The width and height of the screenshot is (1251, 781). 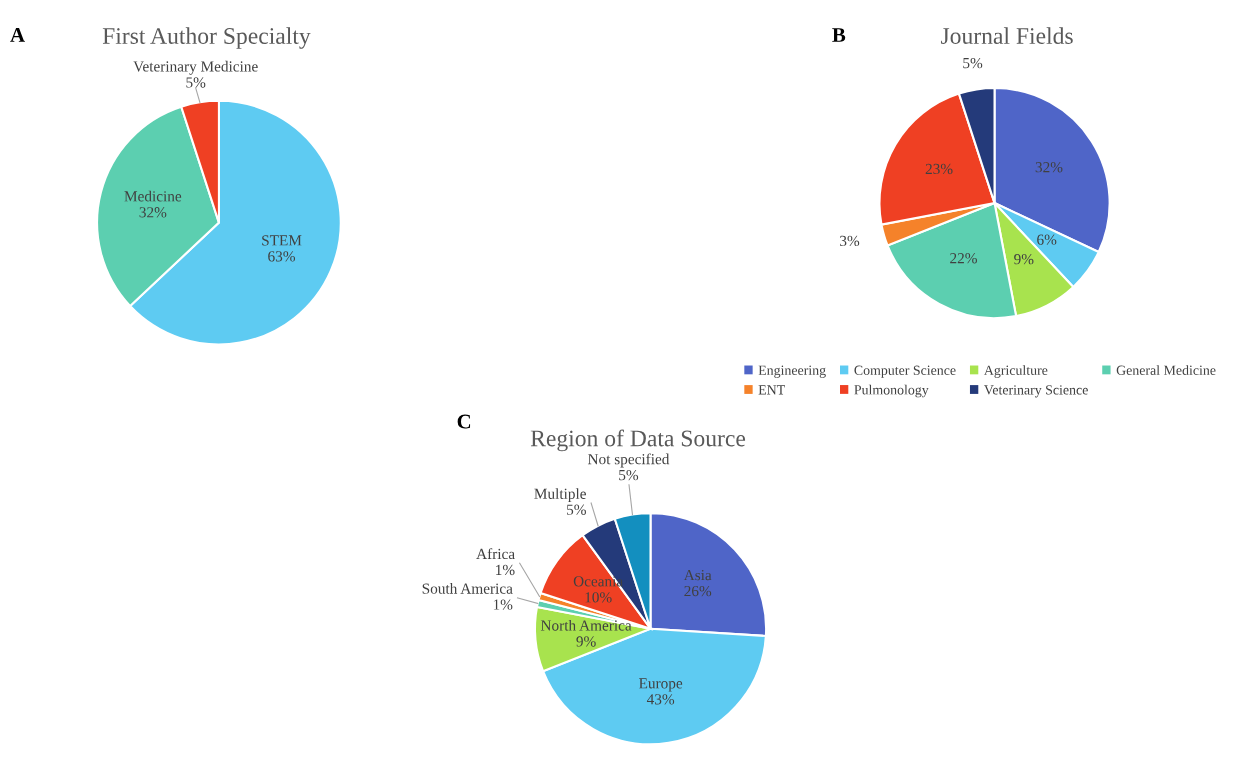 What do you see at coordinates (661, 685) in the screenshot?
I see `slice-label: Europe` at bounding box center [661, 685].